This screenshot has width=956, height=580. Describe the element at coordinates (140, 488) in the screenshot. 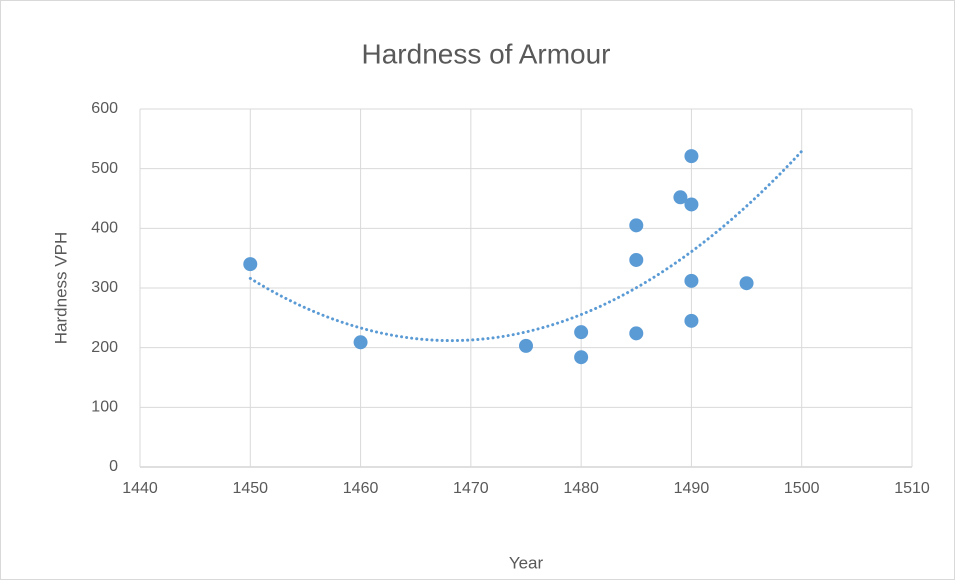

I see `x-tick-label: 1440` at that location.